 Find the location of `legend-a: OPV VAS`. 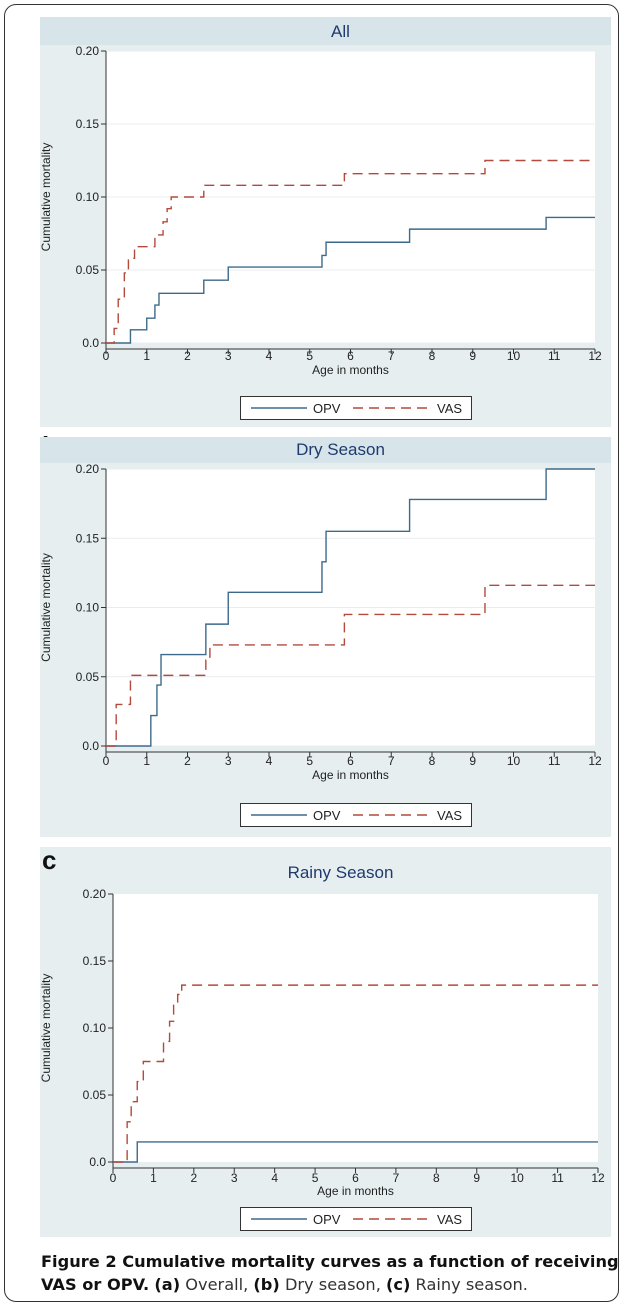

legend-a: OPV VAS is located at coordinates (356, 408).